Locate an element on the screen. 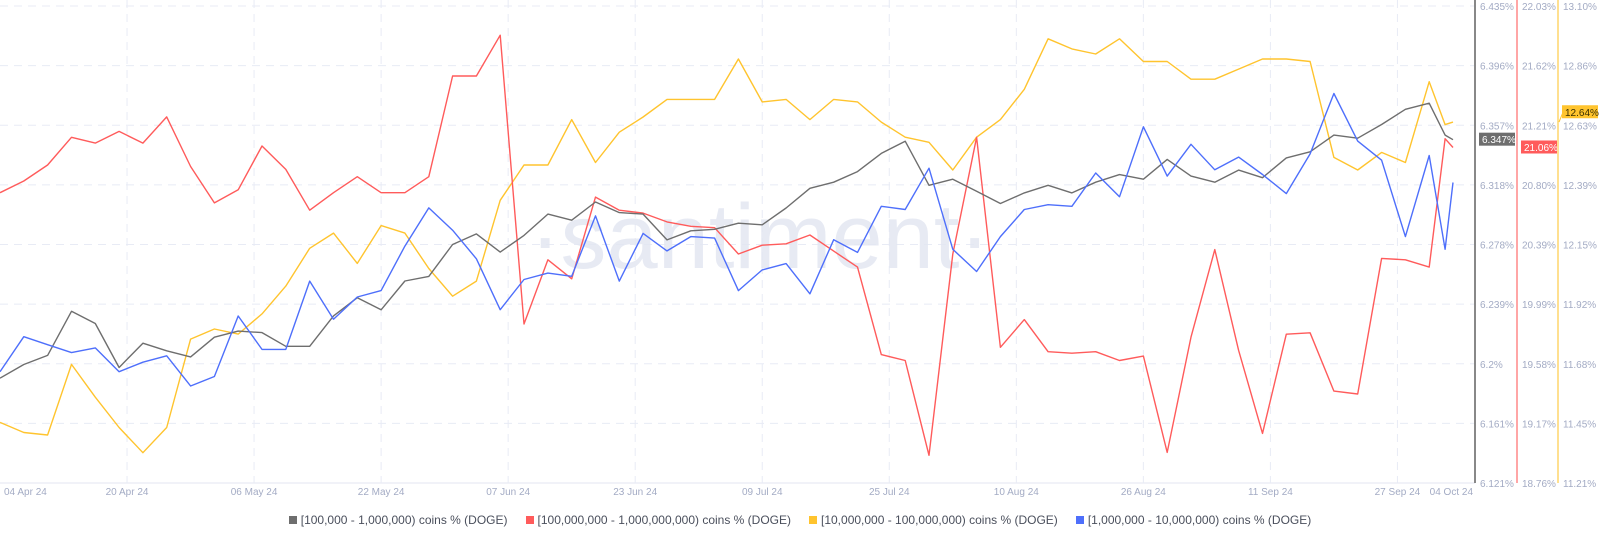 The image size is (1600, 542). legend-item-gray: [100,000 - 1,000,000) coins % (DOGE) is located at coordinates (398, 520).